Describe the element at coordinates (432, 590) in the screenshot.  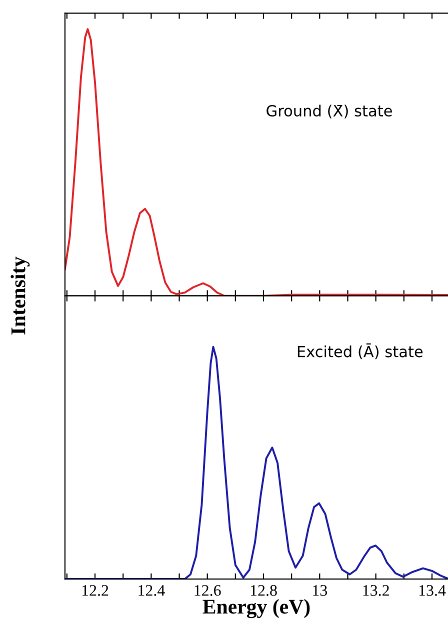
I see `x-tick-label: 13.4` at that location.